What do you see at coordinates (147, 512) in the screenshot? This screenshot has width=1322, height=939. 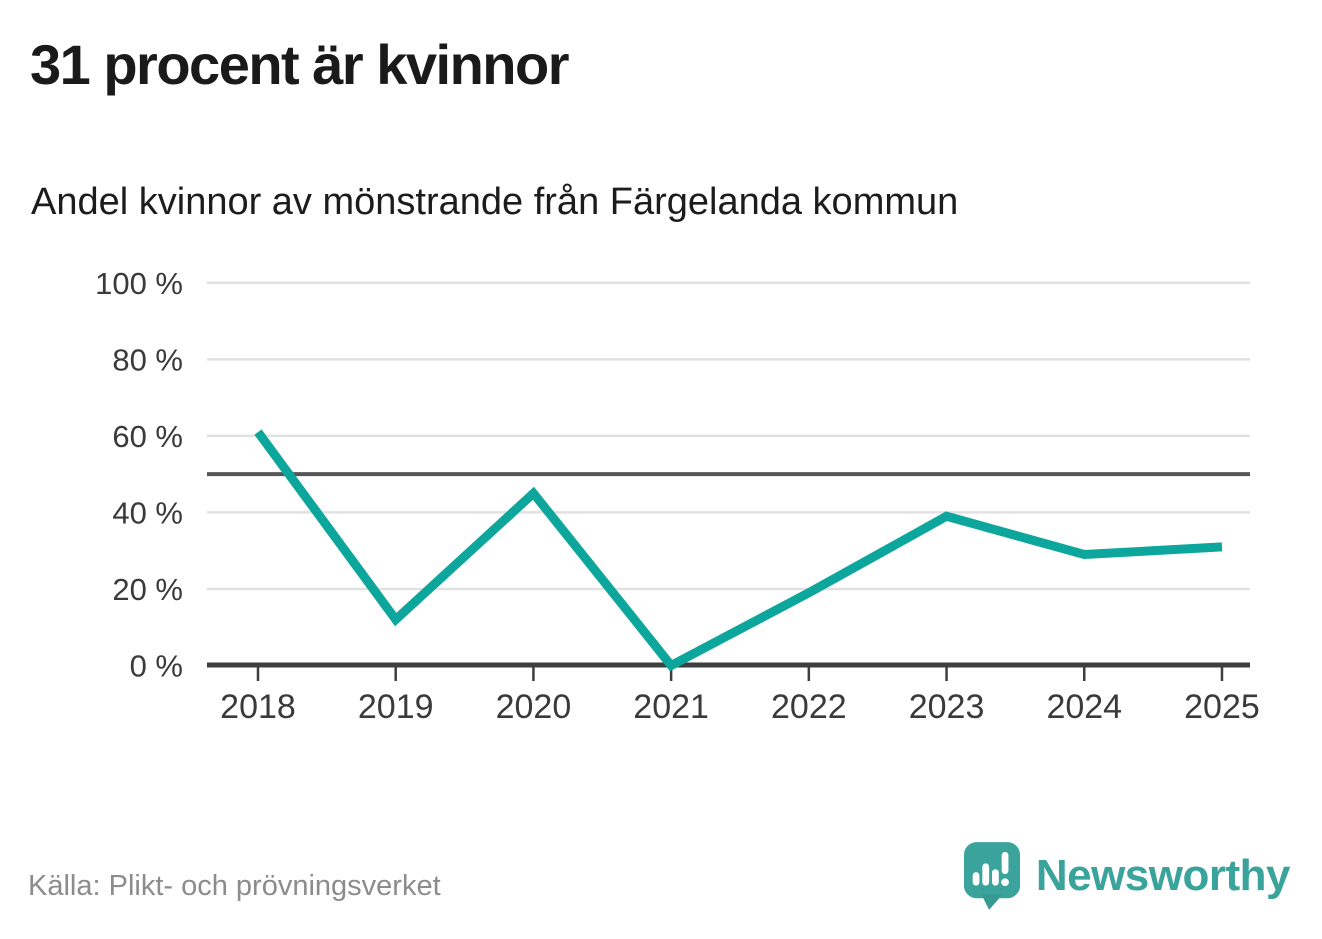 I see `y-axis-tick-label: 40 %` at bounding box center [147, 512].